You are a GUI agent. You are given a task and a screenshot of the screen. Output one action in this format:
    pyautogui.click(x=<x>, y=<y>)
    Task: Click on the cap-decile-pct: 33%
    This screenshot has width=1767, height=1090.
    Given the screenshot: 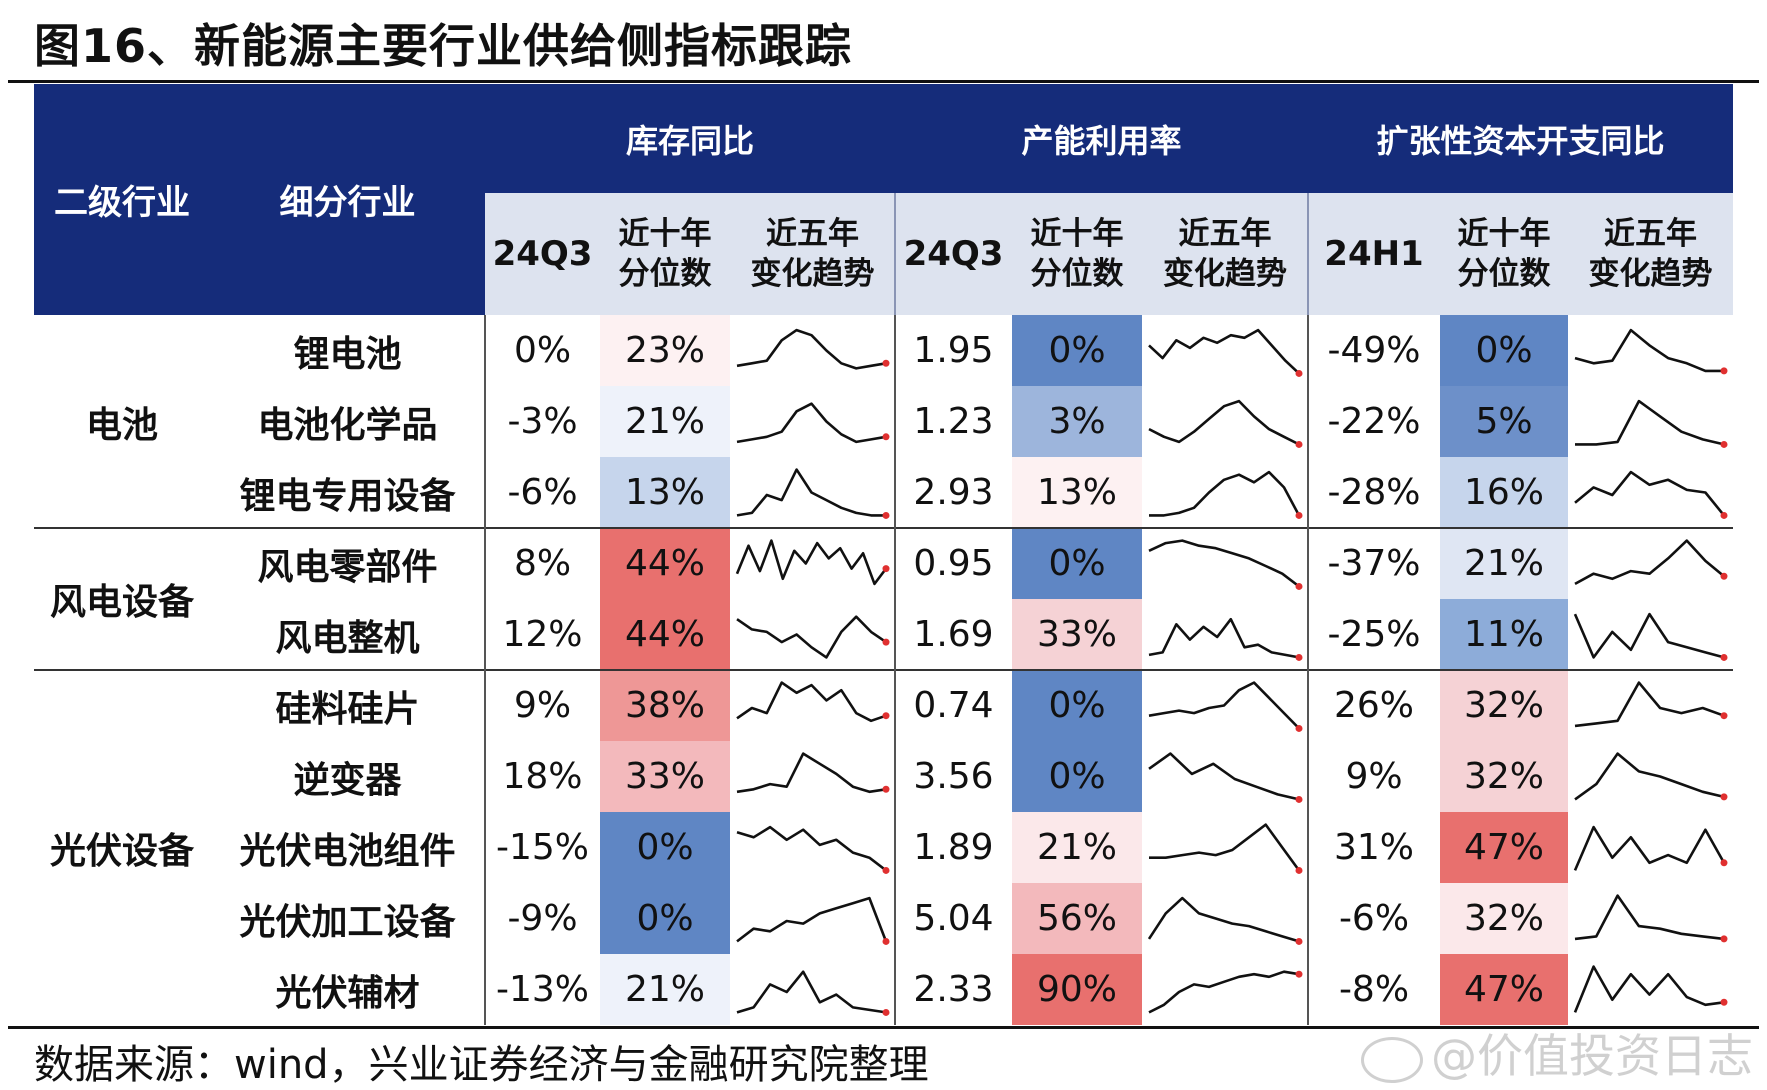 What is the action you would take?
    pyautogui.click(x=1077, y=634)
    